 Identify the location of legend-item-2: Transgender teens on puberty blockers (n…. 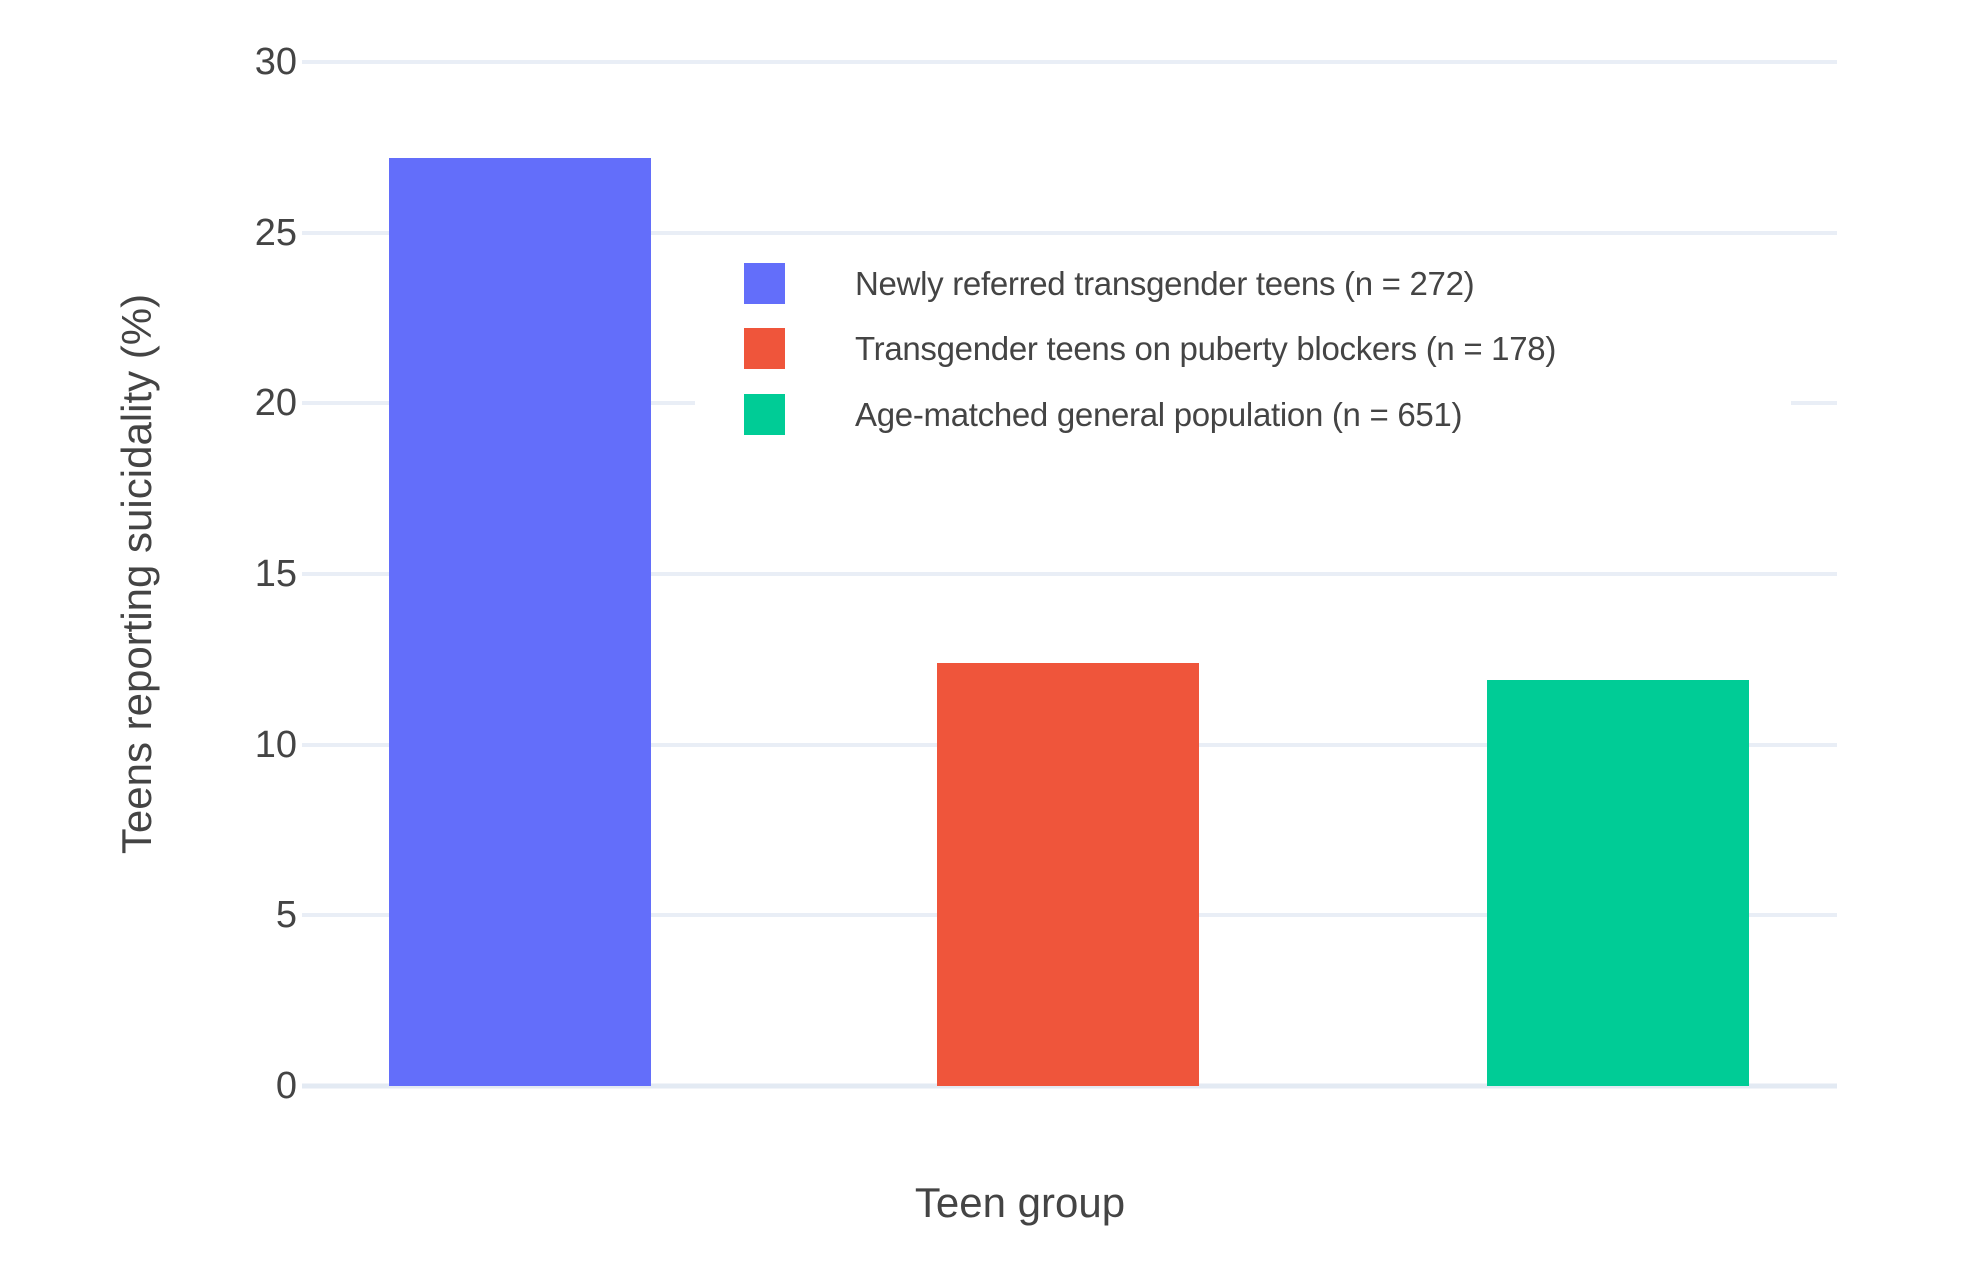
(1150, 349).